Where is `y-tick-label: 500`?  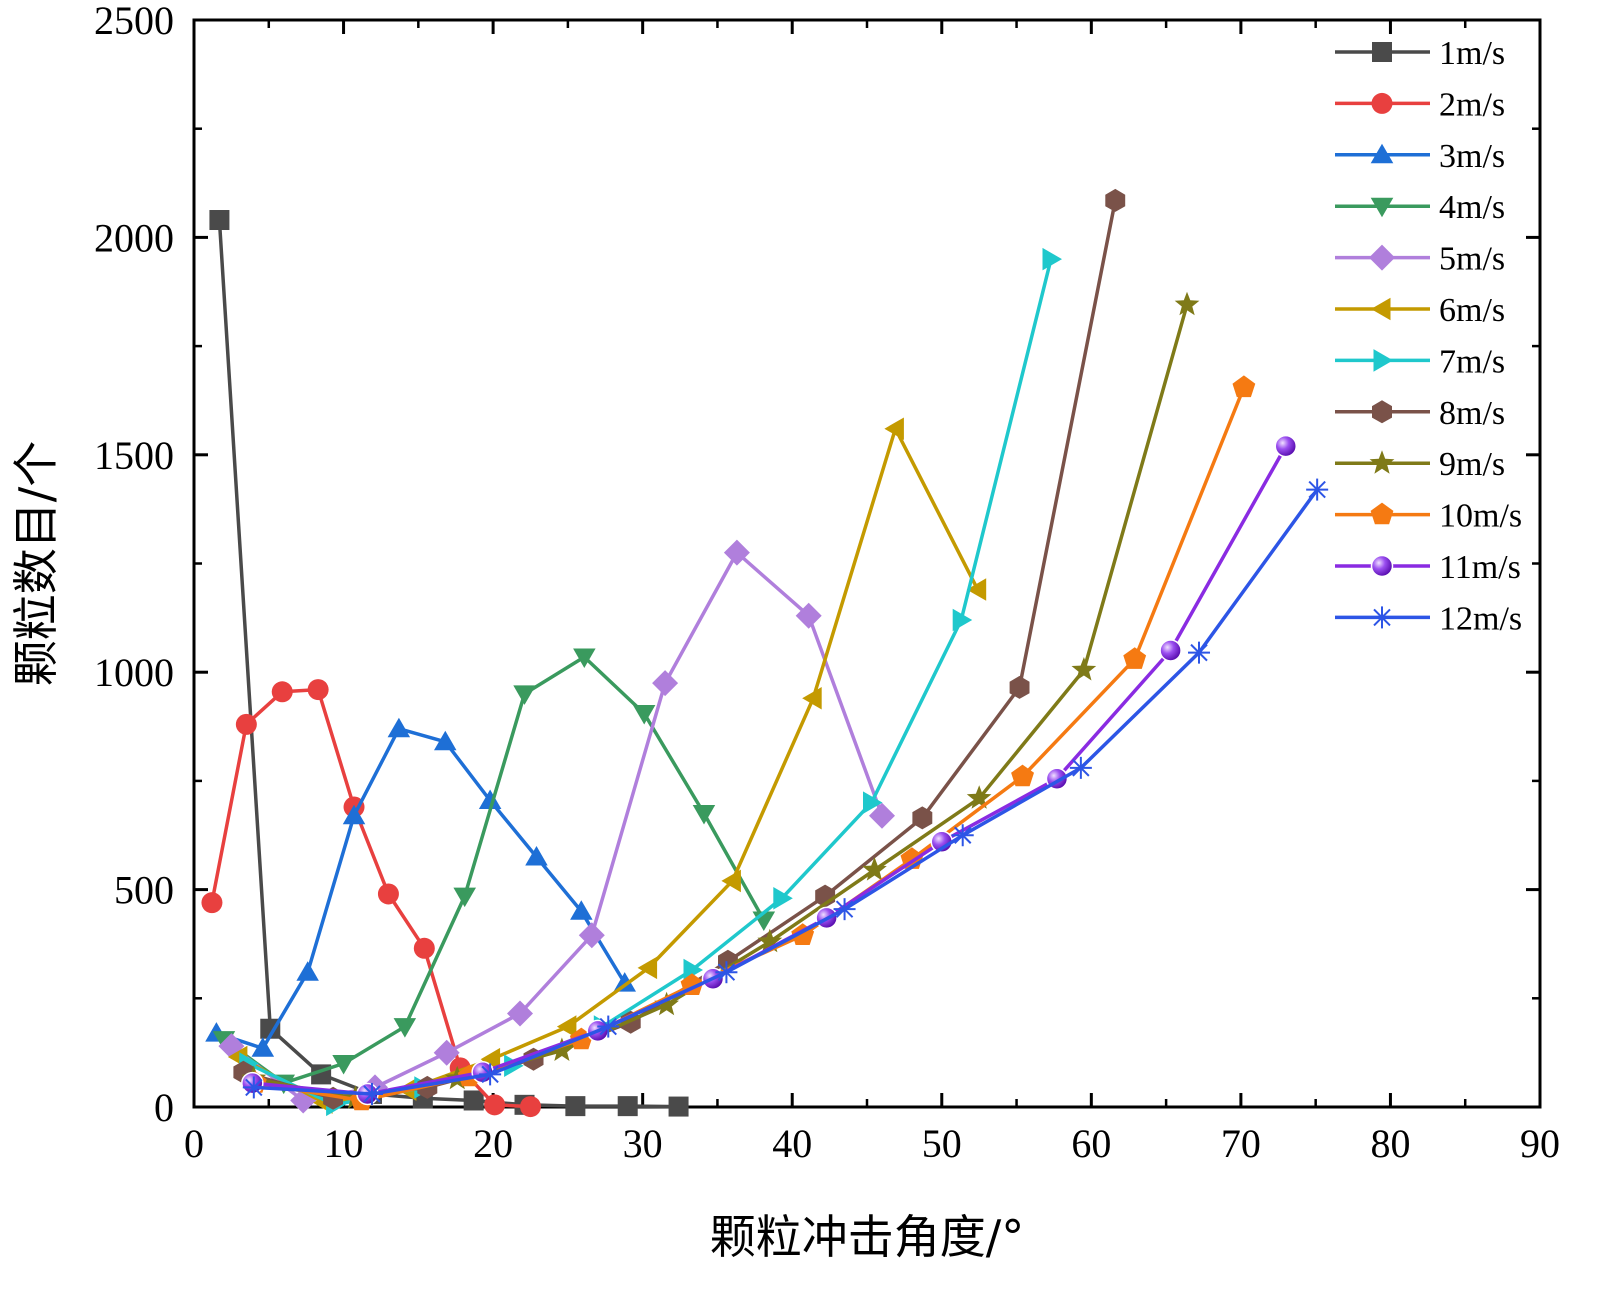 y-tick-label: 500 is located at coordinates (144, 890).